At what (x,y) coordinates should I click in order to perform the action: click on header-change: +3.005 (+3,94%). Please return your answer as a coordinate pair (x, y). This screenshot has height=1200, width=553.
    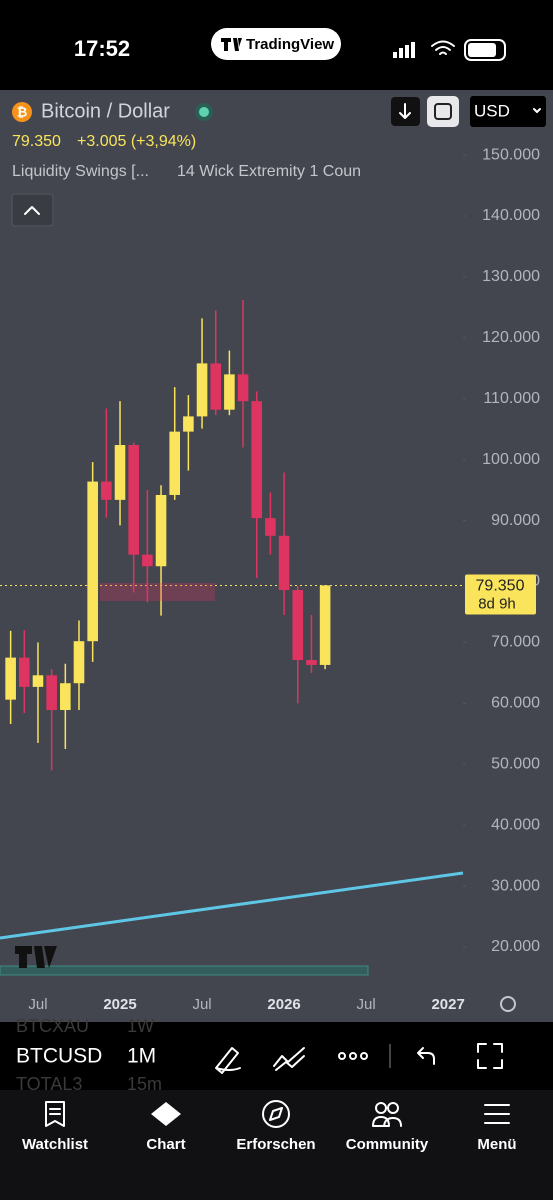
    Looking at the image, I should click on (136, 141).